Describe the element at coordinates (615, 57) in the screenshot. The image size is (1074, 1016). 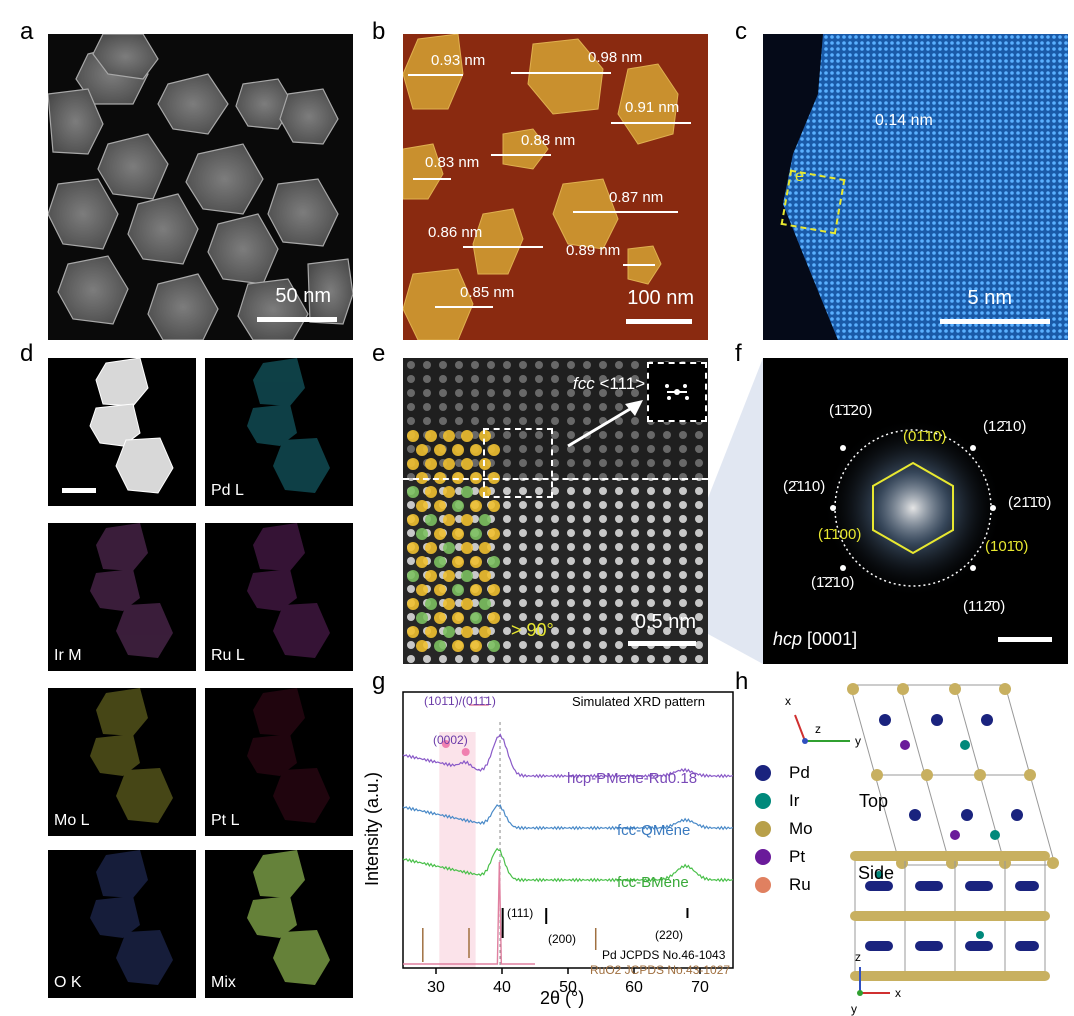
I see `thickness-label: 0.98 nm` at that location.